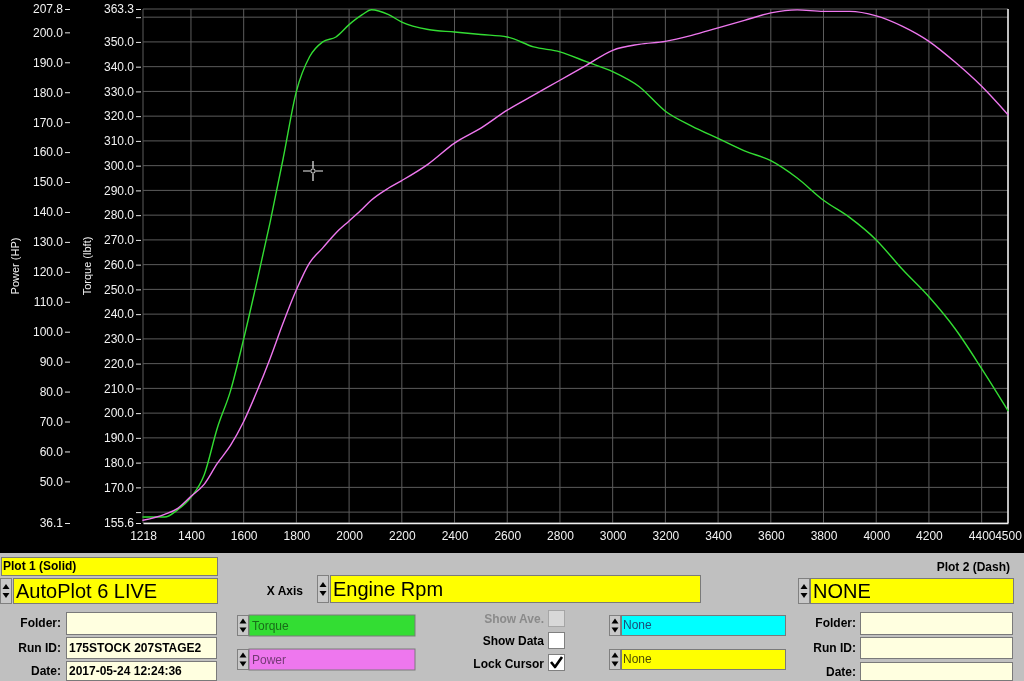 This screenshot has width=1024, height=681. Describe the element at coordinates (119, 438) in the screenshot. I see `y2-tick-label: 190.0` at that location.